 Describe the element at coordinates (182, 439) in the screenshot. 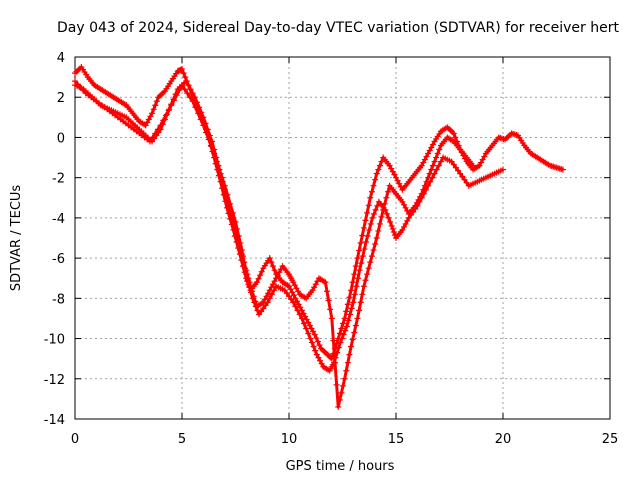

I see `x-tick-label: 5` at that location.